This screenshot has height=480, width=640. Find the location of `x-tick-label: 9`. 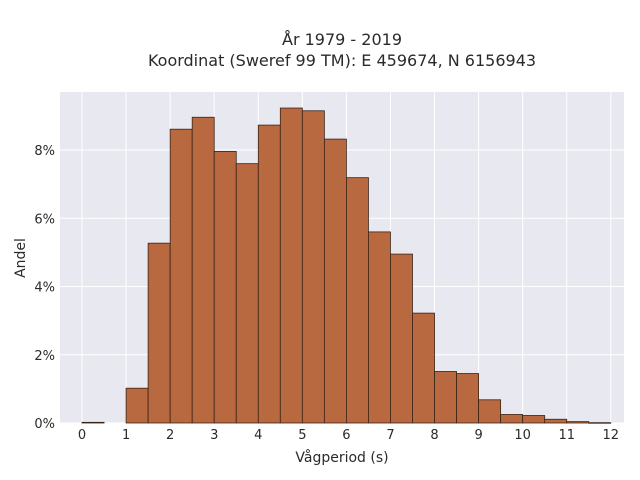

x-tick-label: 9 is located at coordinates (478, 435).